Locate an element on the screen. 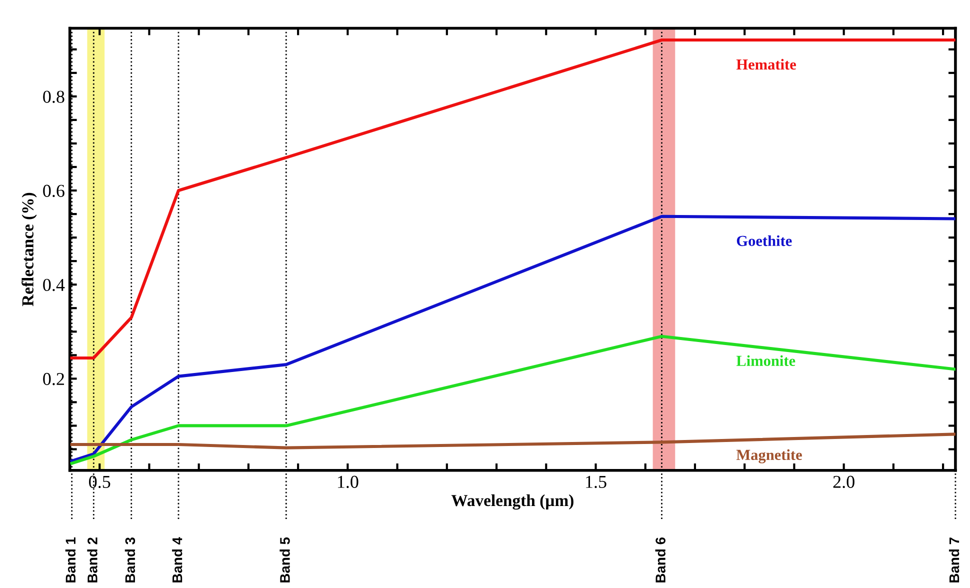 The width and height of the screenshot is (970, 588). x-tick-label: 0.5 is located at coordinates (99, 482).